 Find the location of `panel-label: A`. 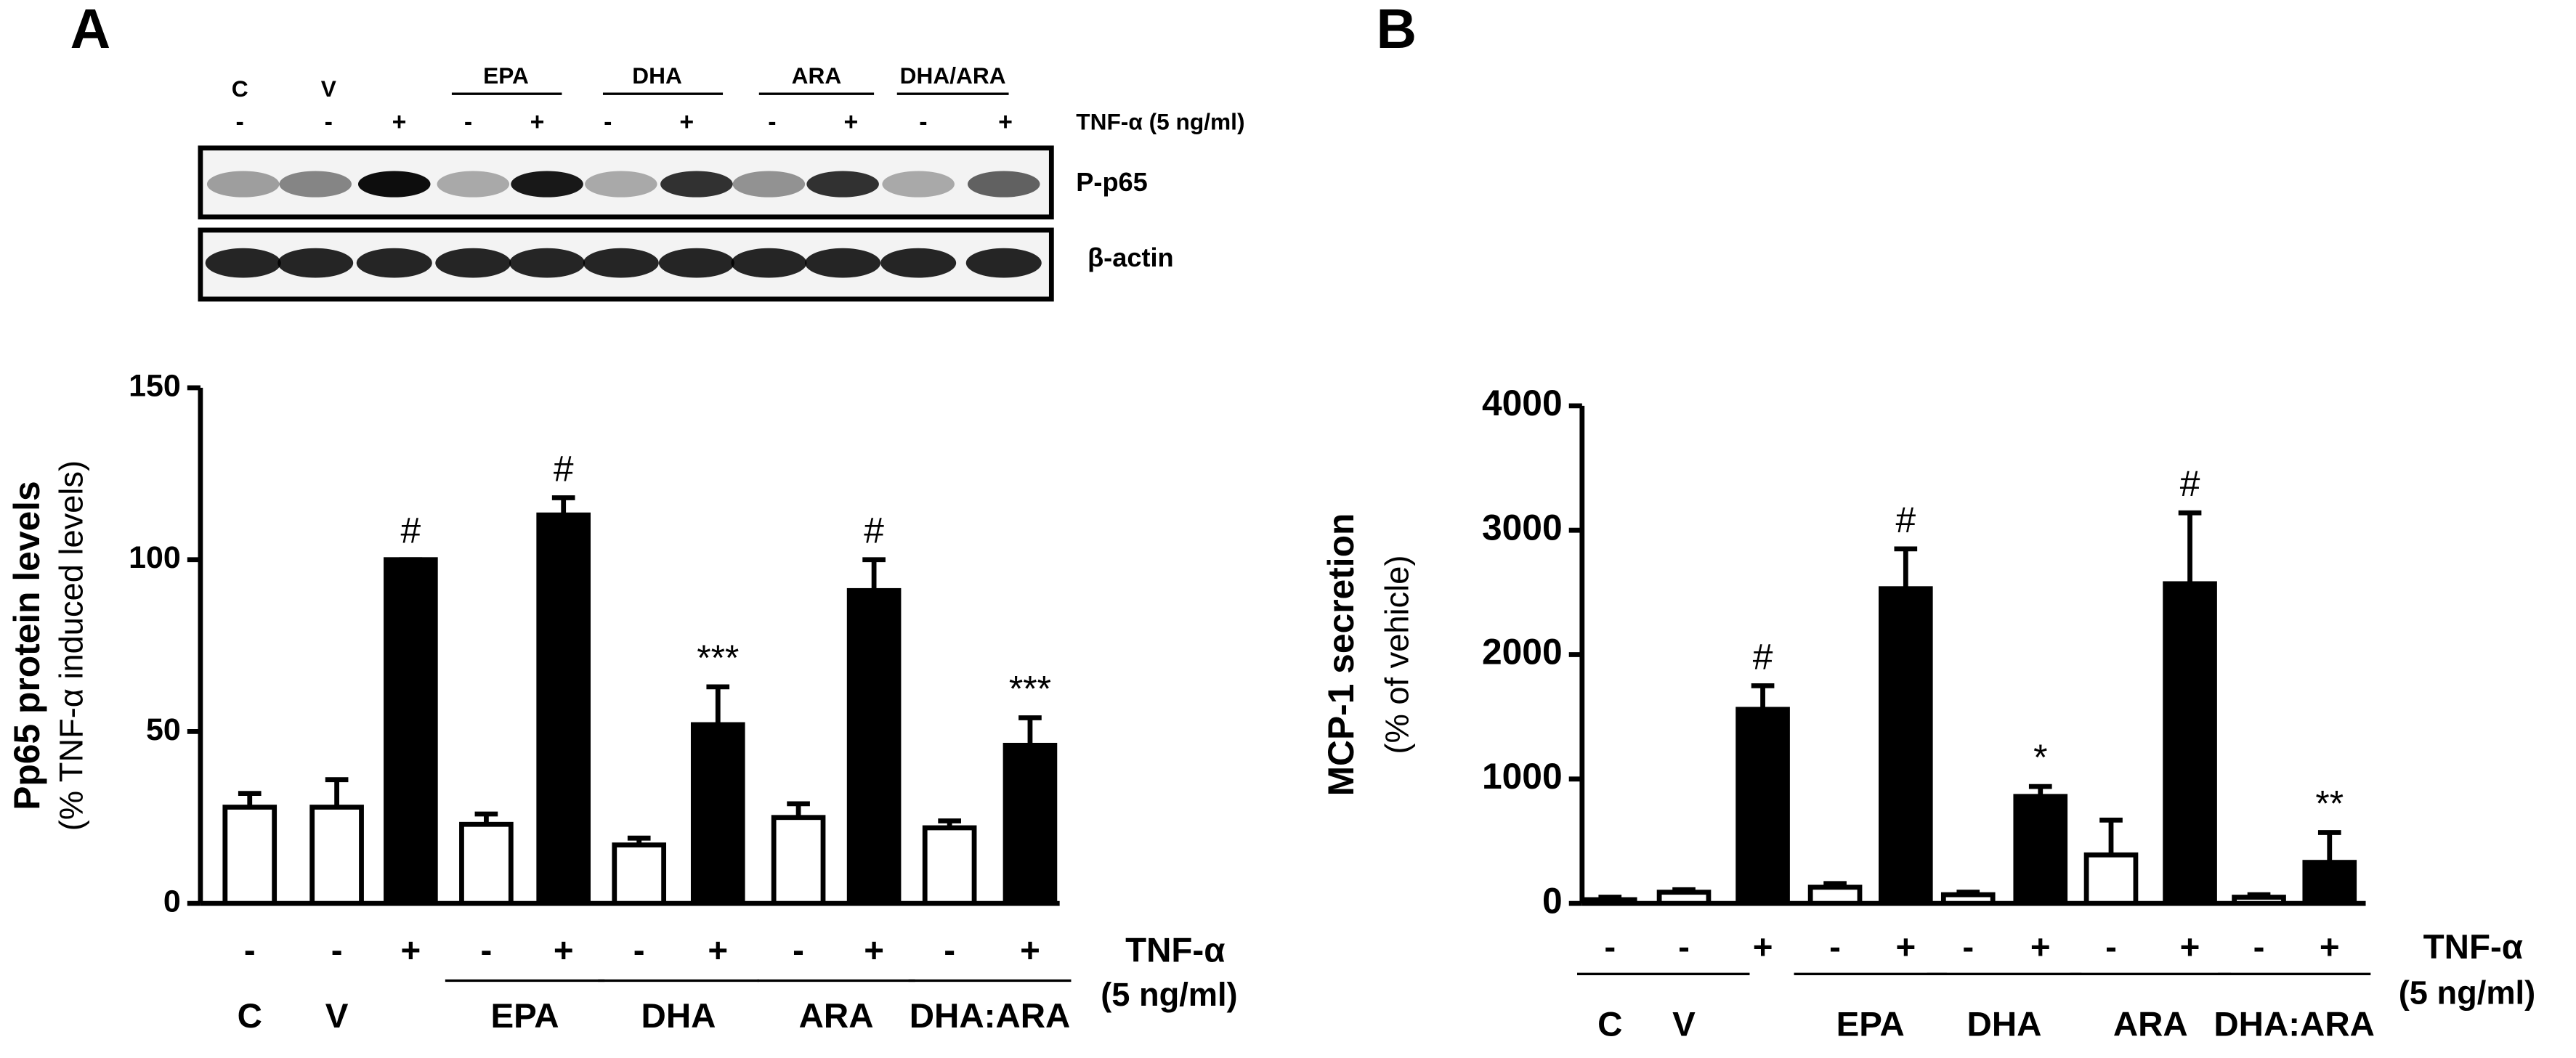

panel-label: A is located at coordinates (90, 30).